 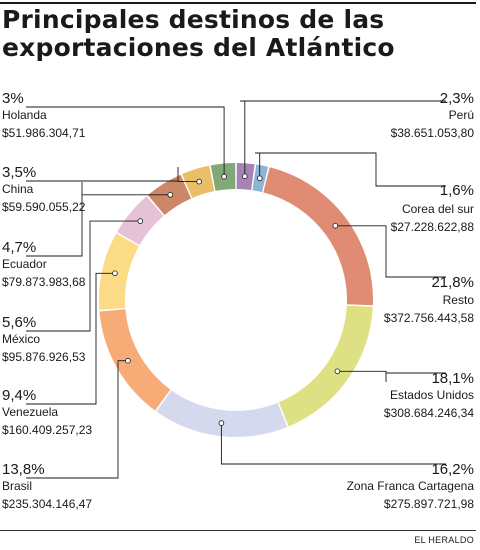 I want to click on slice-name-label: China, so click(x=18, y=189).